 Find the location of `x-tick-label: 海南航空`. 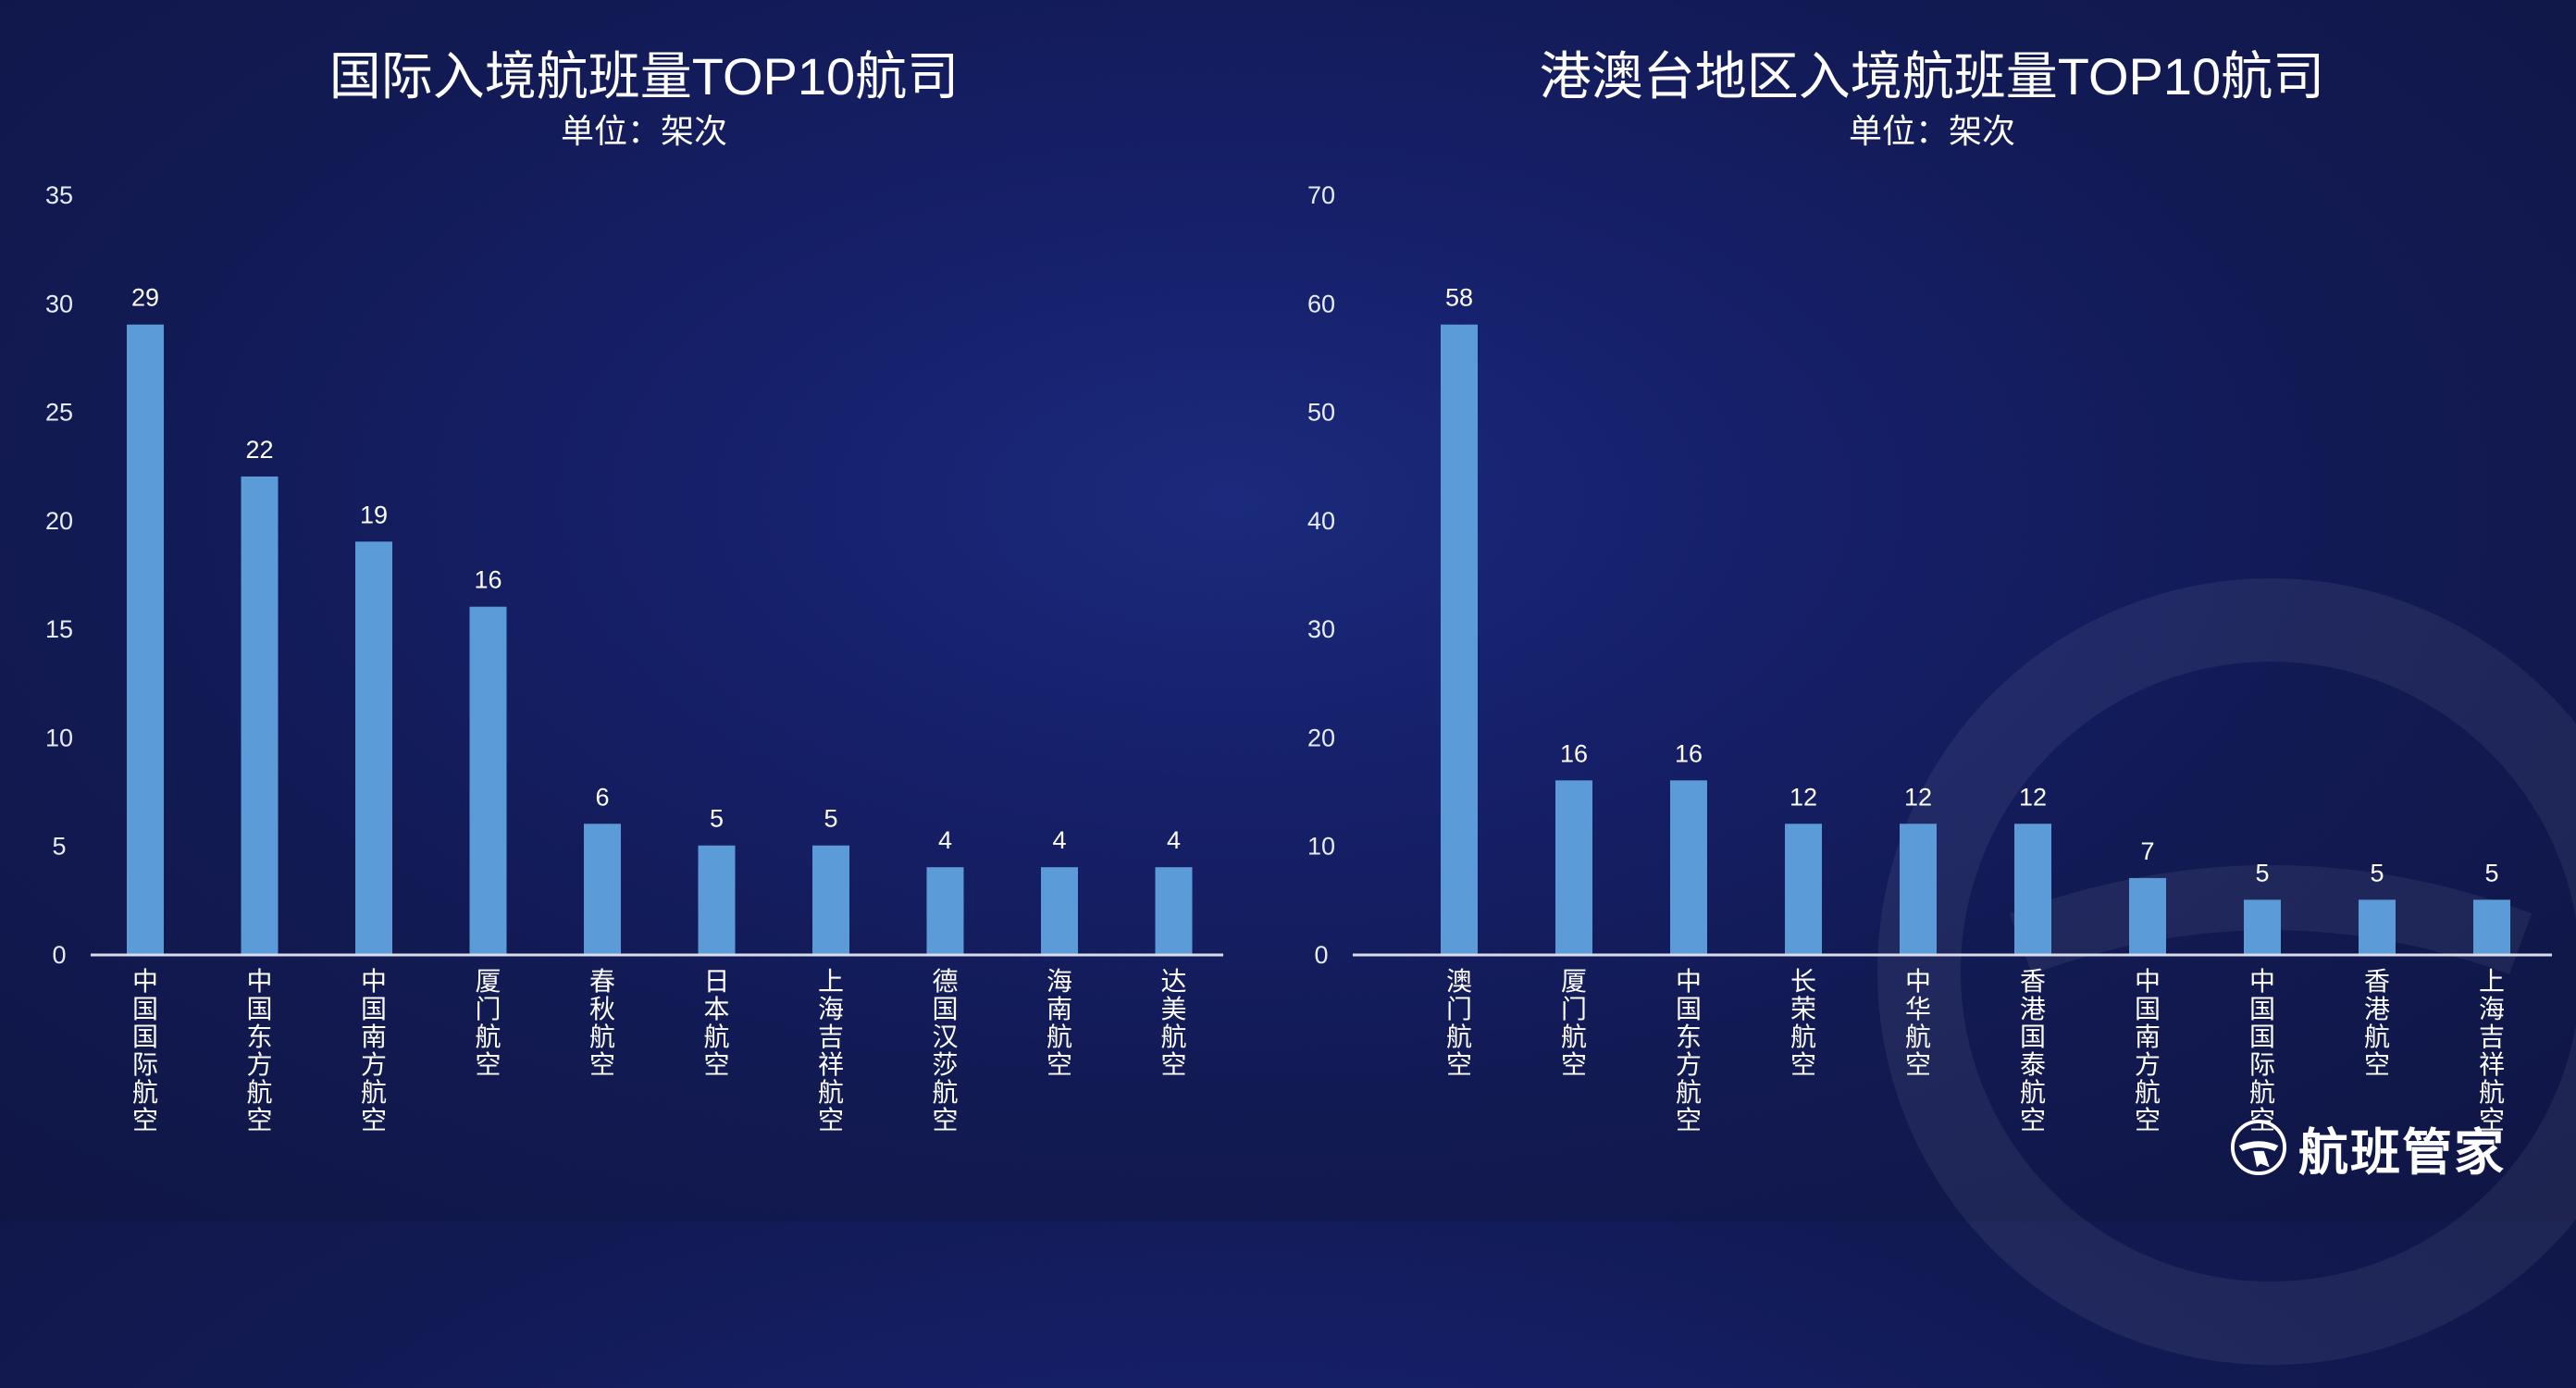

x-tick-label: 海南航空 is located at coordinates (1059, 1023).